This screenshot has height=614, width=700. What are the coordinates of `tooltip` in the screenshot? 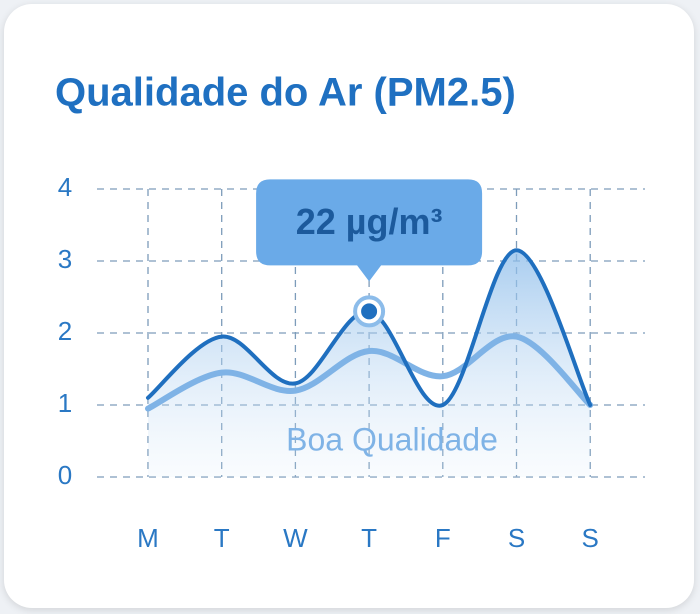 It's located at (369, 230).